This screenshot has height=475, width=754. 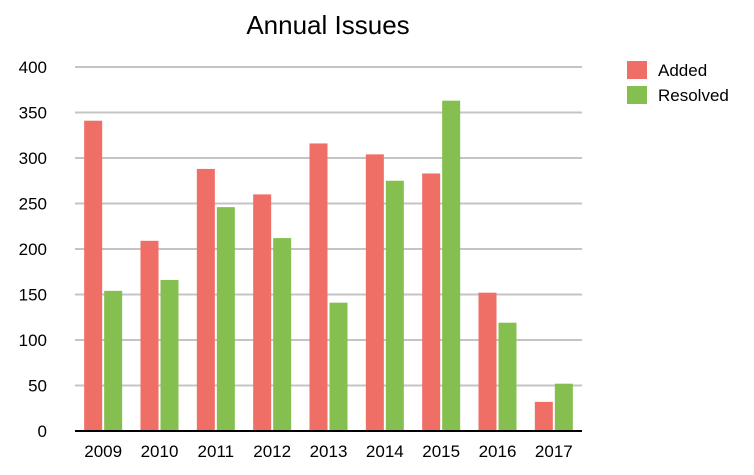 I want to click on bar-resolved-2010, so click(x=169, y=355).